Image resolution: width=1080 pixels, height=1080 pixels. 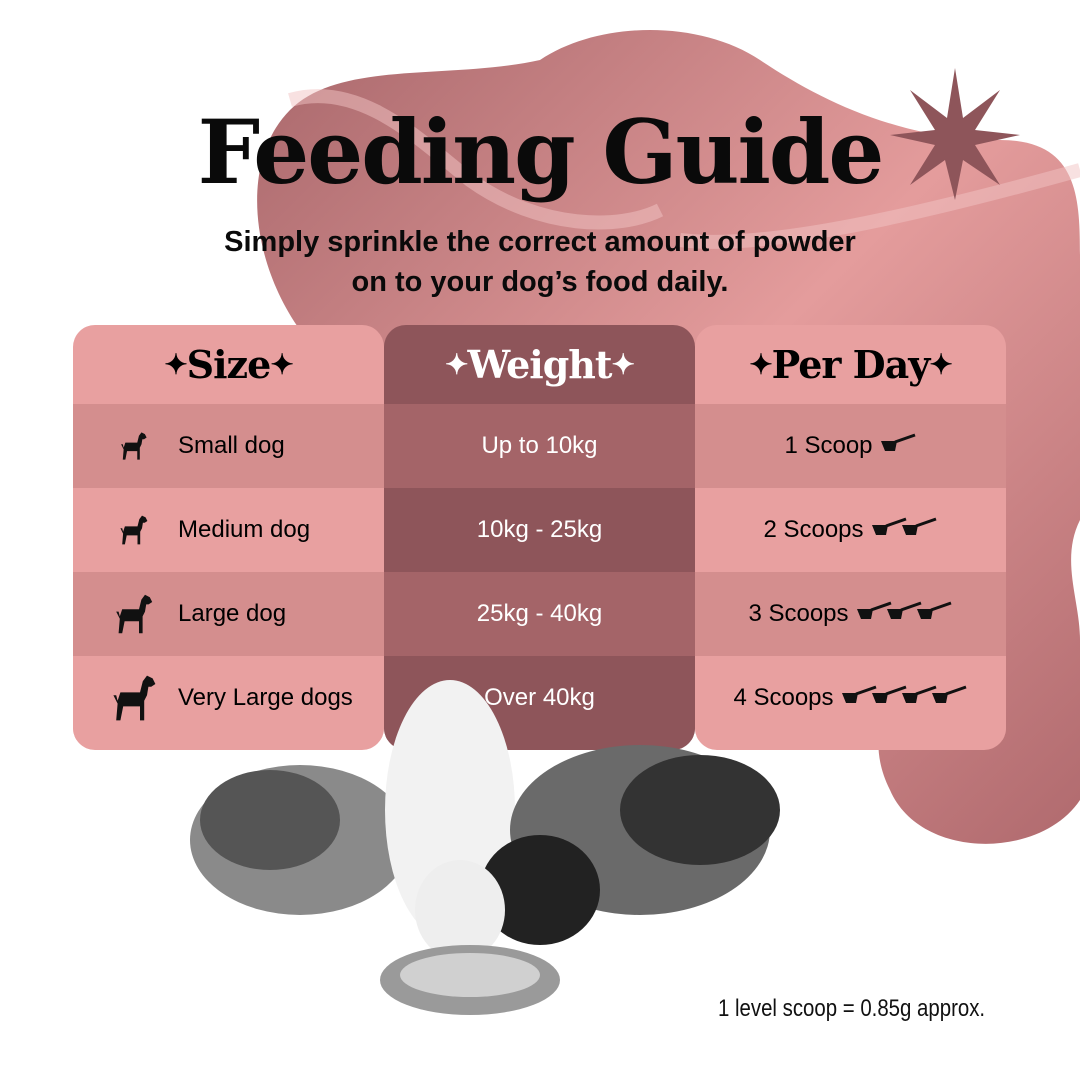 I want to click on weight-label: 25kg - 40kg, so click(x=539, y=613).